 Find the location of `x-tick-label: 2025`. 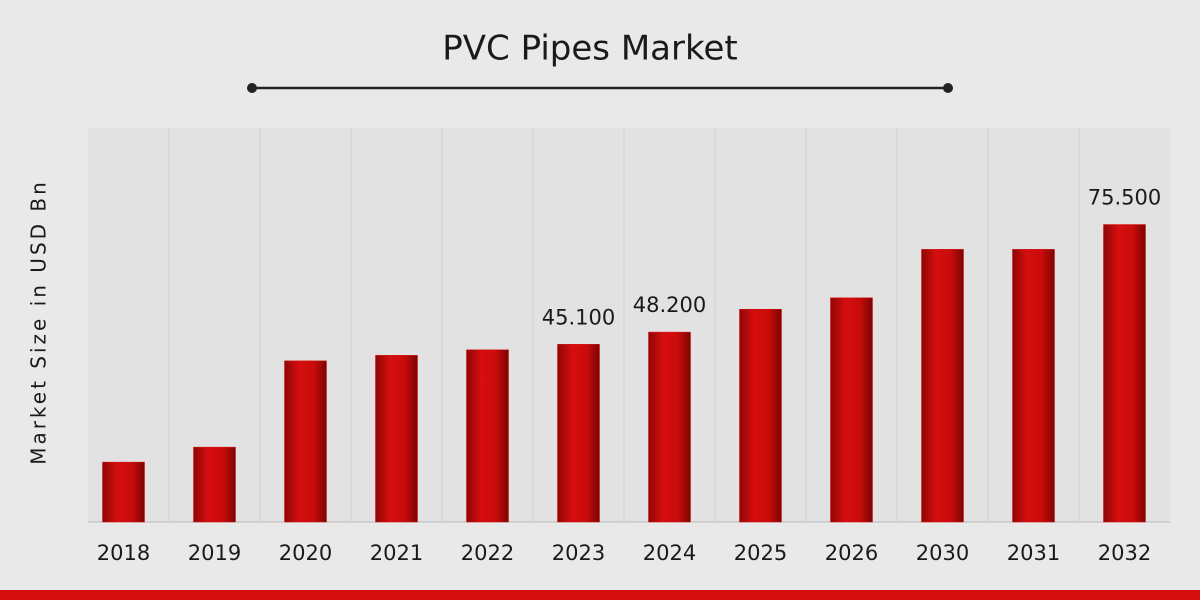

x-tick-label: 2025 is located at coordinates (760, 553).